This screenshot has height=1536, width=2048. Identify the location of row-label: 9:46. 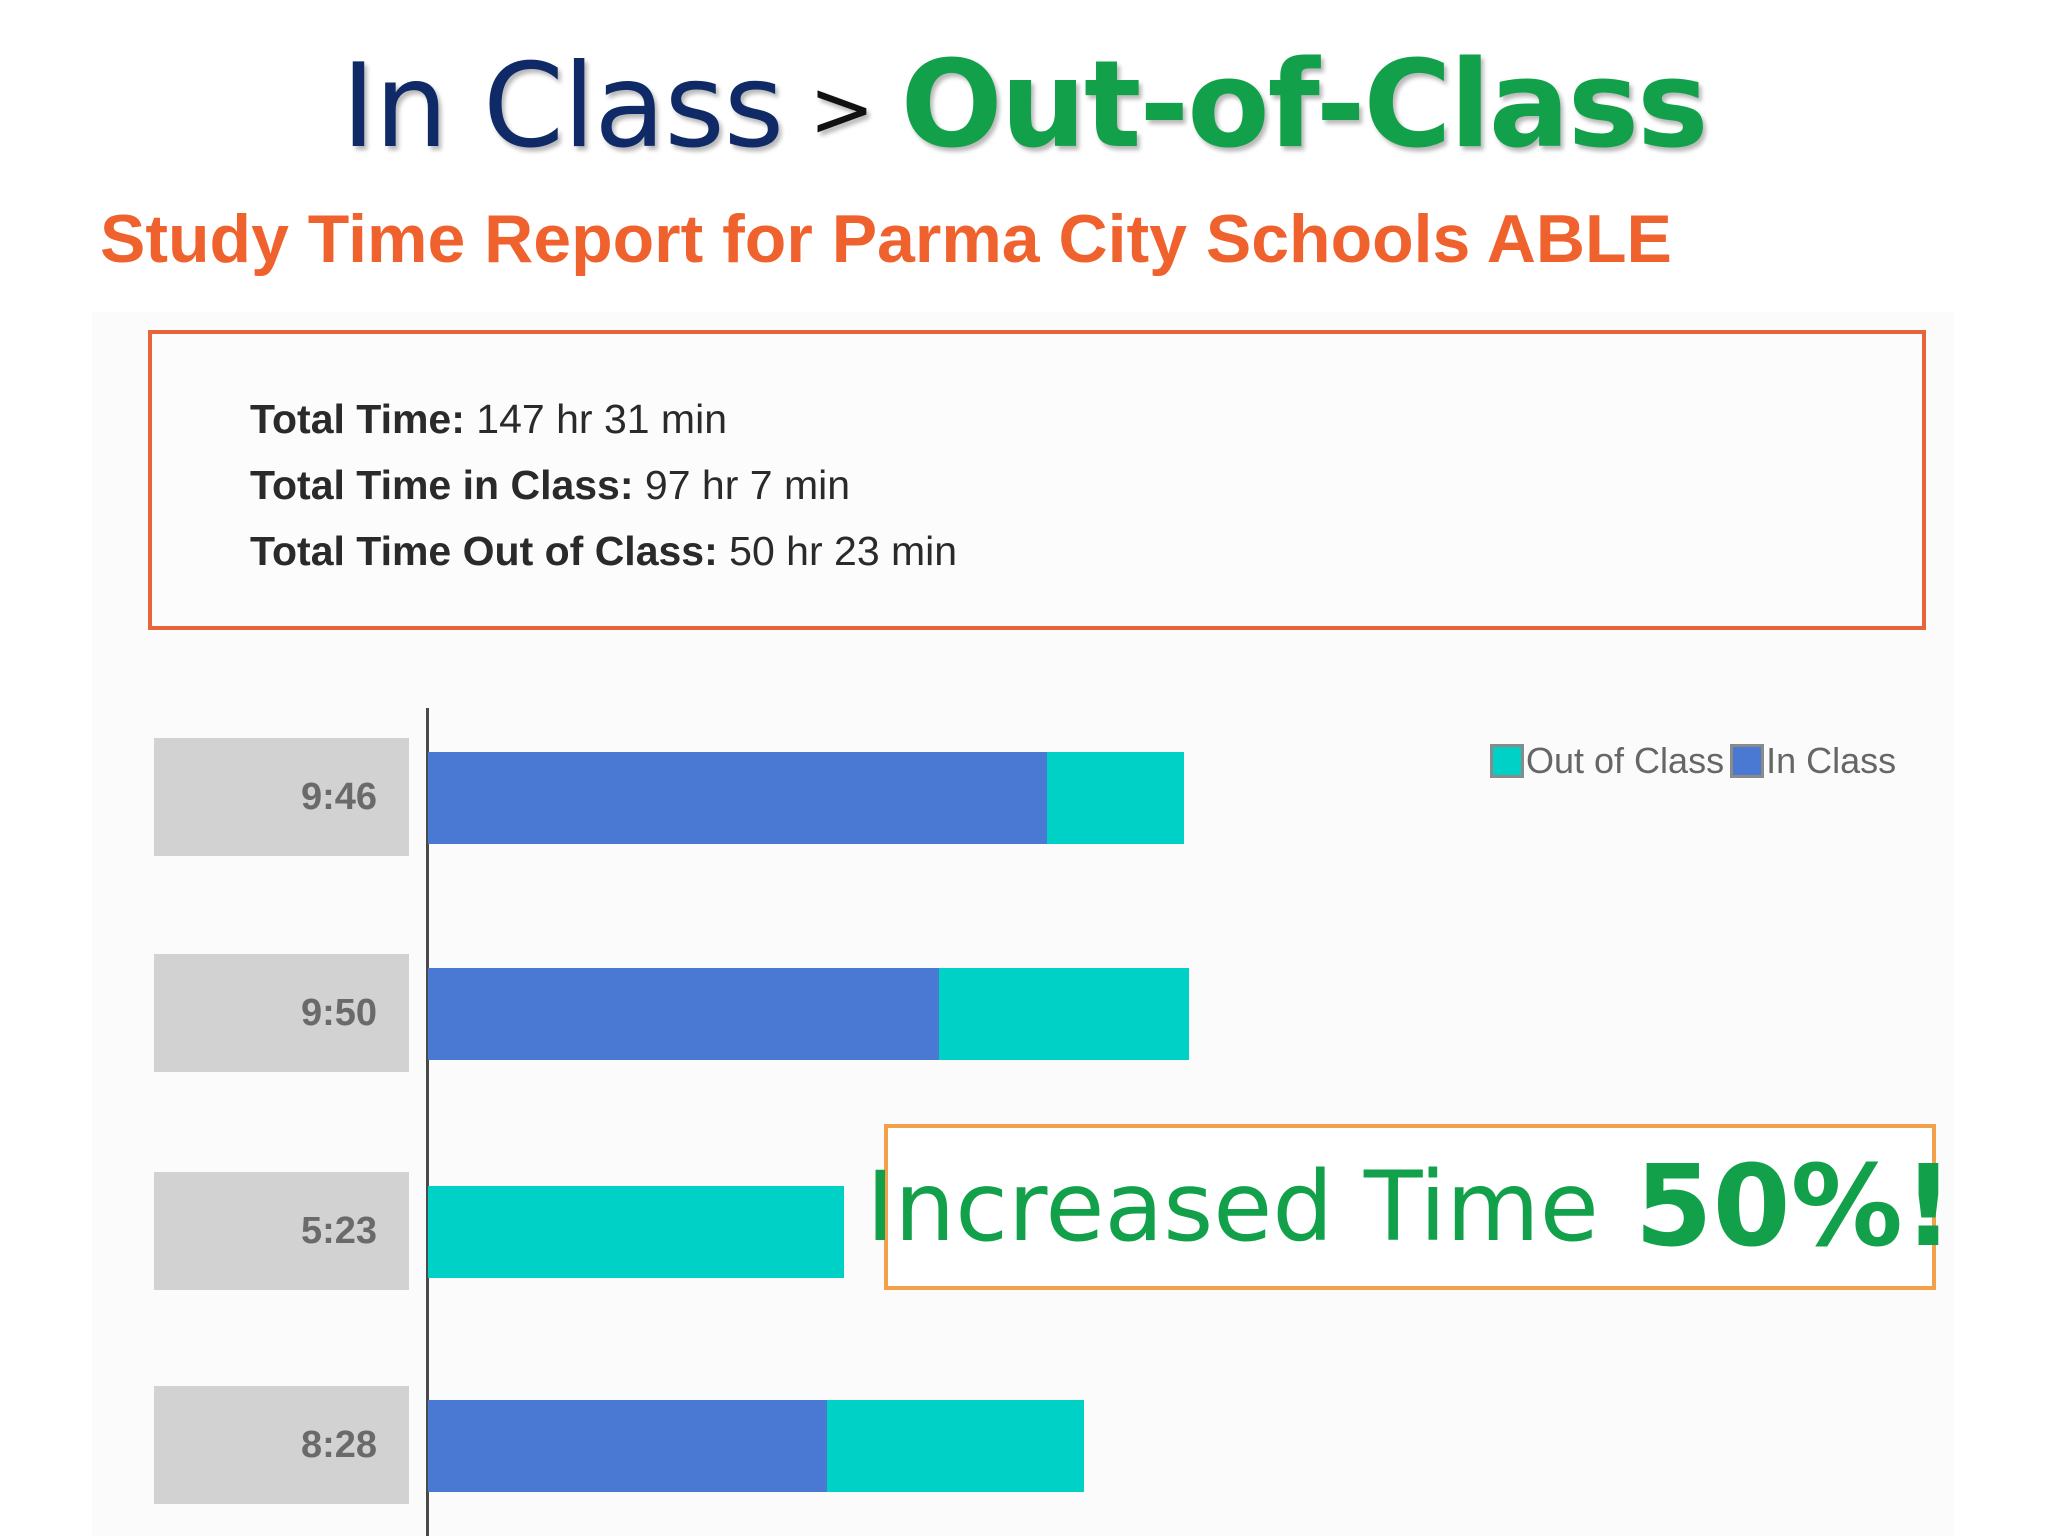
(281, 797).